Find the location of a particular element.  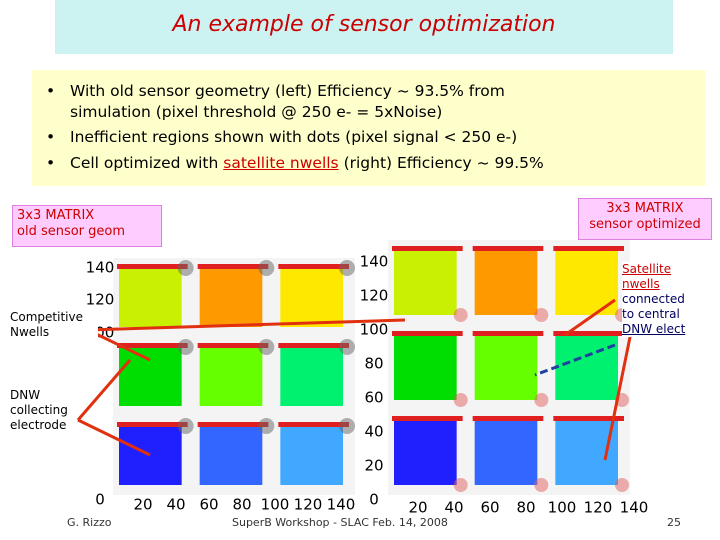

dashed-arrow is located at coordinates (575, 360).